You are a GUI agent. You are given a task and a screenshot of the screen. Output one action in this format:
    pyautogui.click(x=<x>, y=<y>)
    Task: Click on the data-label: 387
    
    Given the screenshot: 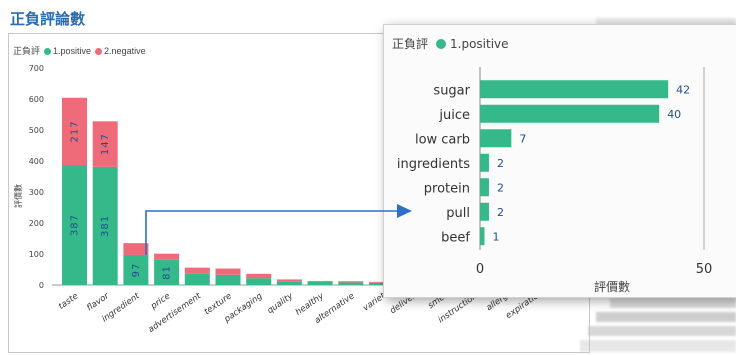 What is the action you would take?
    pyautogui.click(x=75, y=225)
    